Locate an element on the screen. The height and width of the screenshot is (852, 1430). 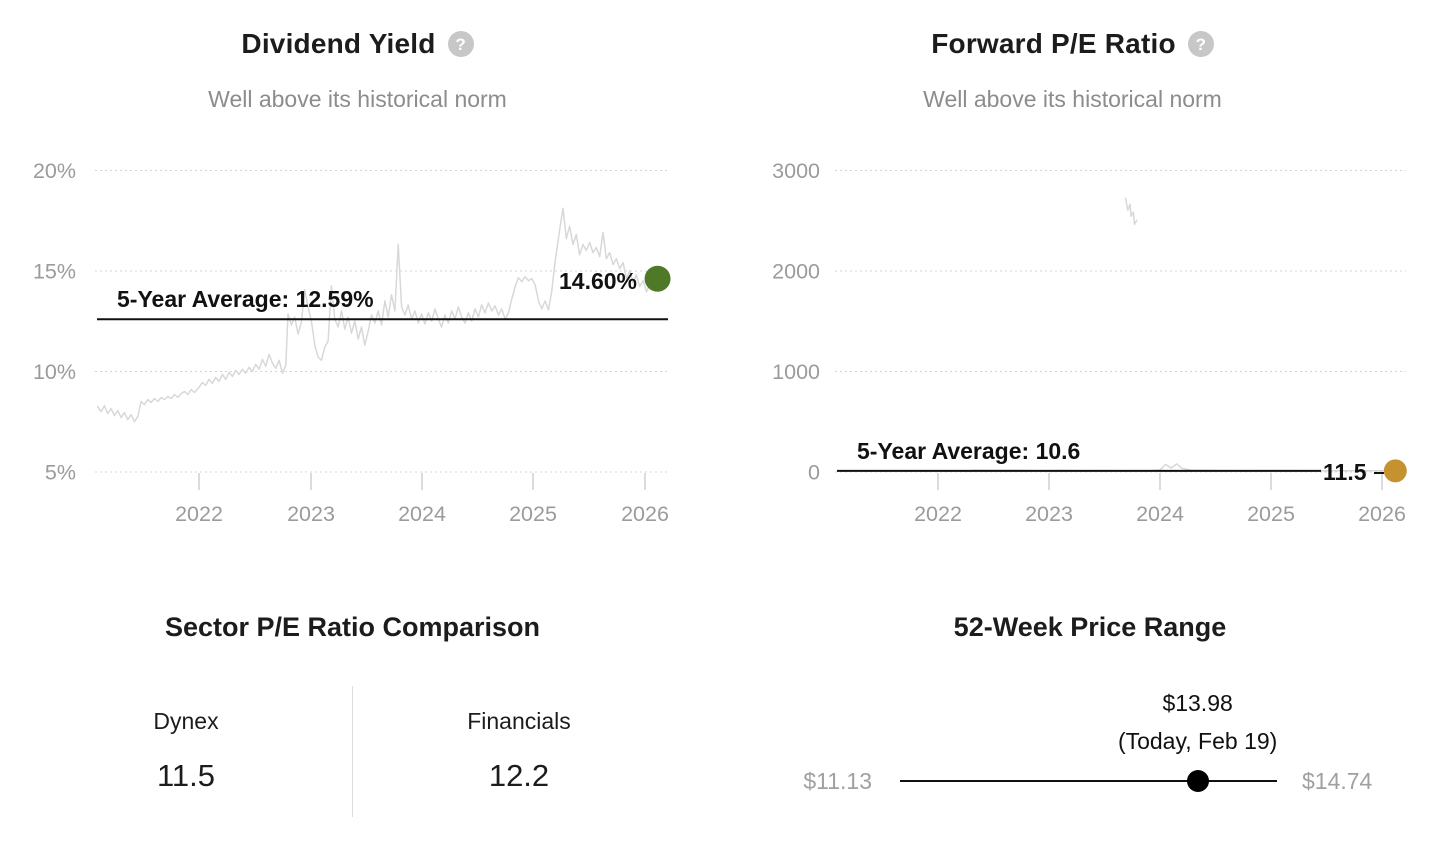
y-tick-label: 3000 is located at coordinates (796, 171).